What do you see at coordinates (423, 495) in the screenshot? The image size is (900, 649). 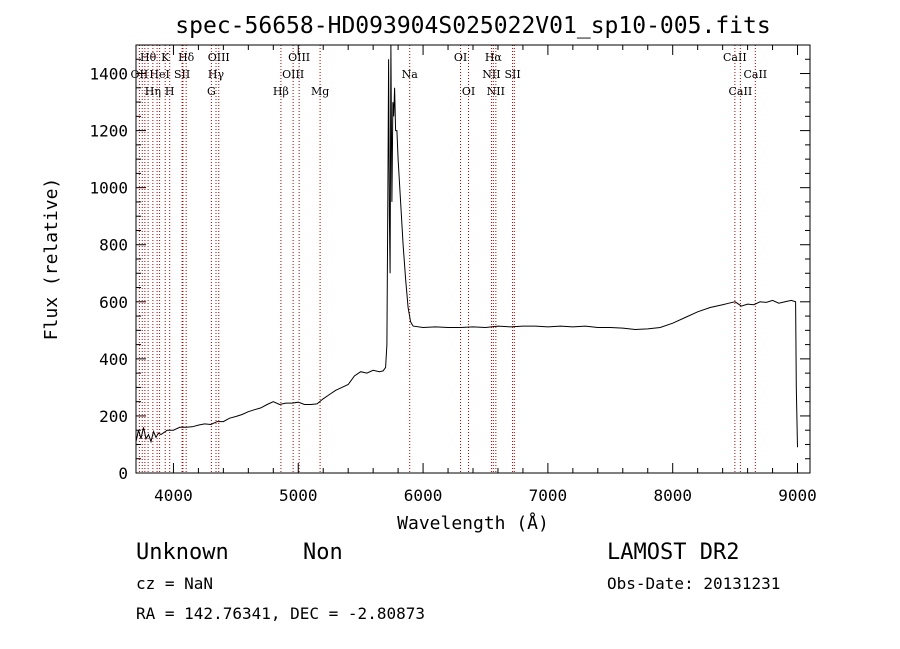 I see `x-tick-label: 6000` at bounding box center [423, 495].